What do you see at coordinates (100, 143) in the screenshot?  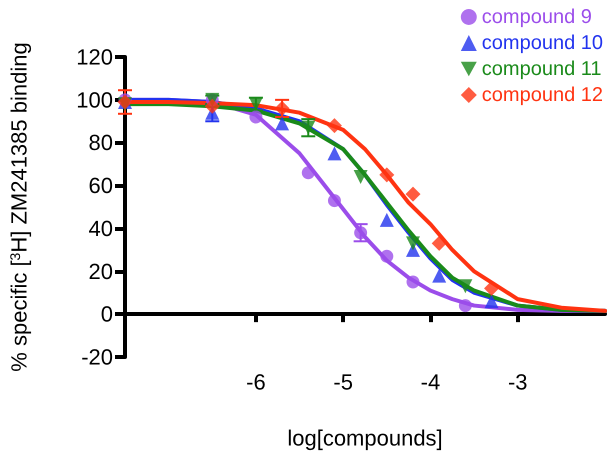 I see `y-tick-label: 80` at bounding box center [100, 143].